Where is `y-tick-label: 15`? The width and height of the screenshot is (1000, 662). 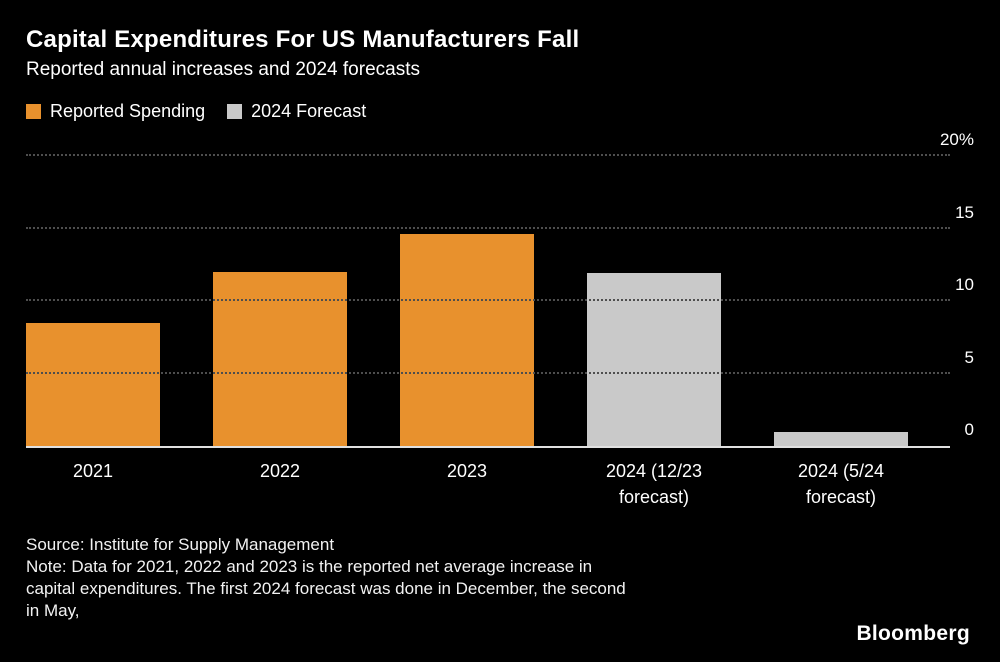
y-tick-label: 15 is located at coordinates (964, 212).